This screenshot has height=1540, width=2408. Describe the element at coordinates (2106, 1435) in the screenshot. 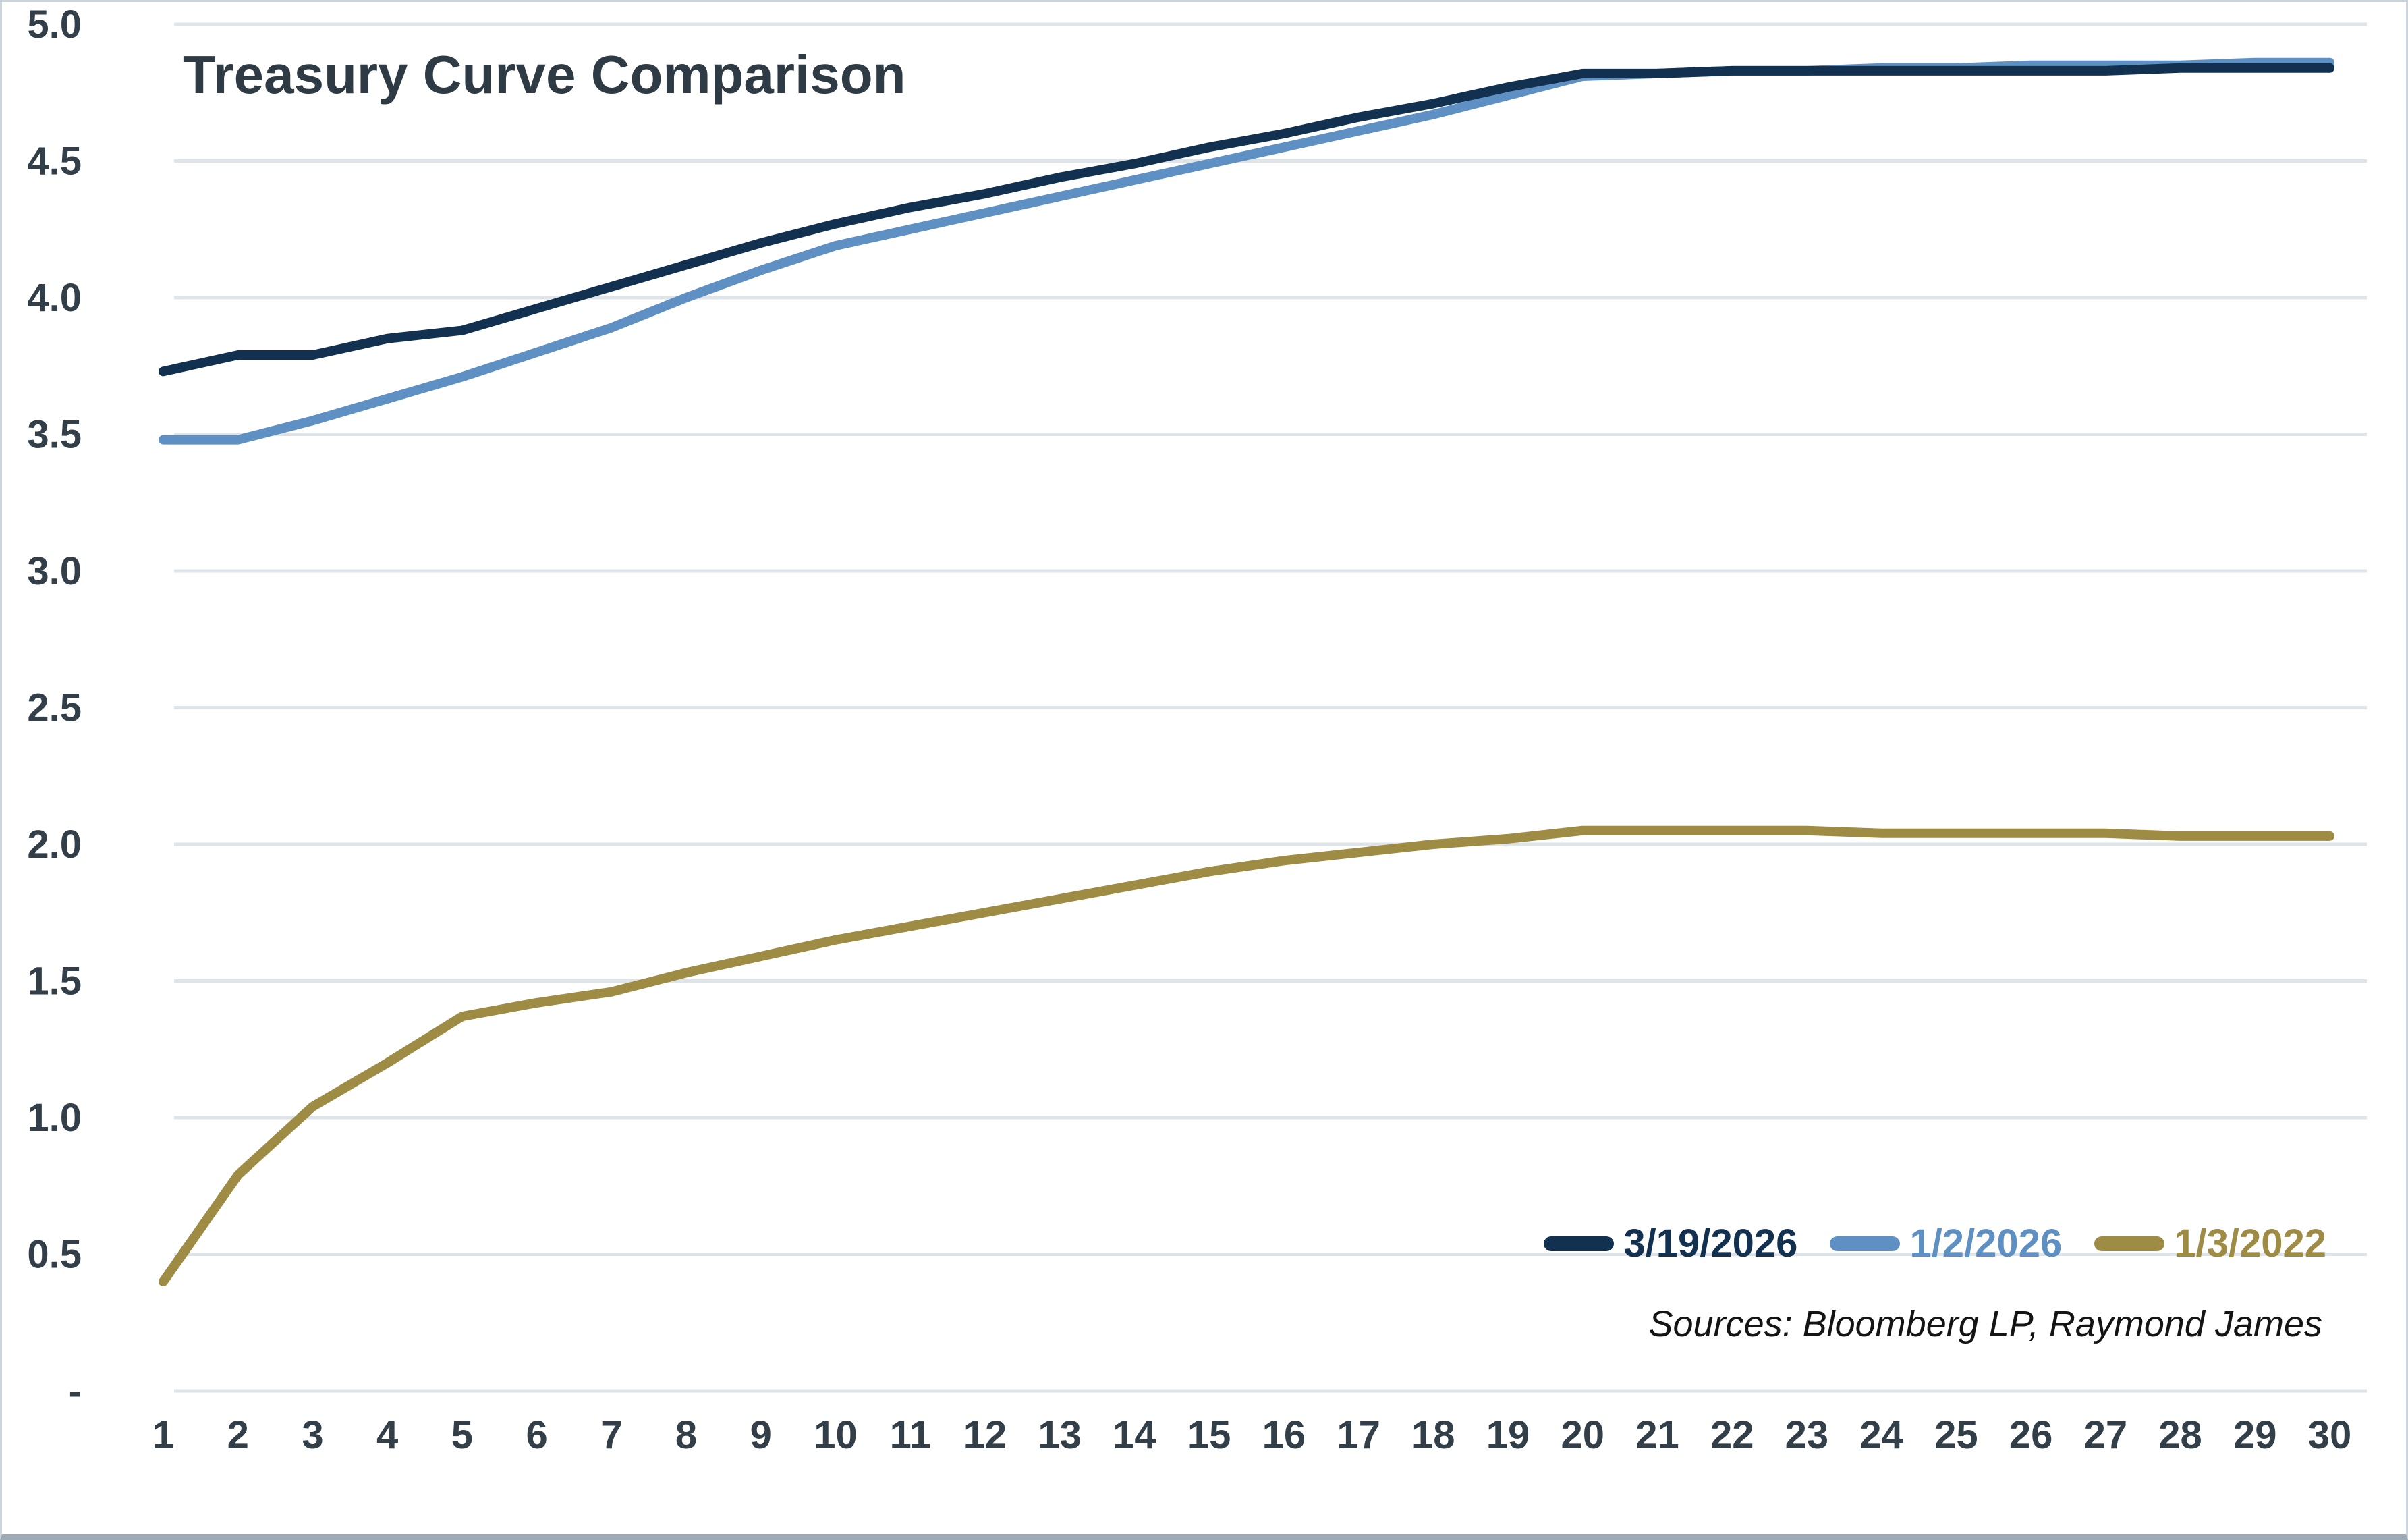

I see `x-tick-label: 27` at that location.